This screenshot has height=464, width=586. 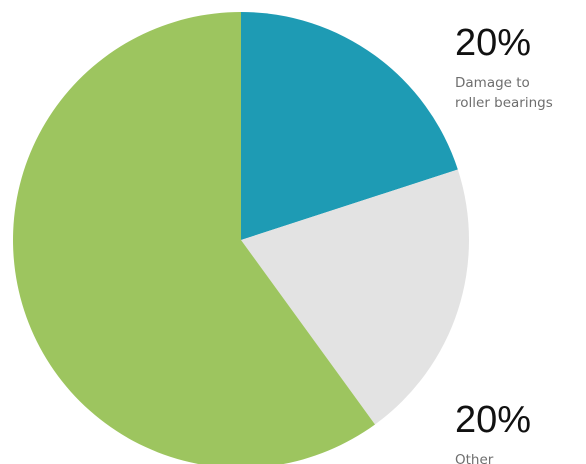 What do you see at coordinates (492, 83) in the screenshot?
I see `slice-description-label: Damage to` at bounding box center [492, 83].